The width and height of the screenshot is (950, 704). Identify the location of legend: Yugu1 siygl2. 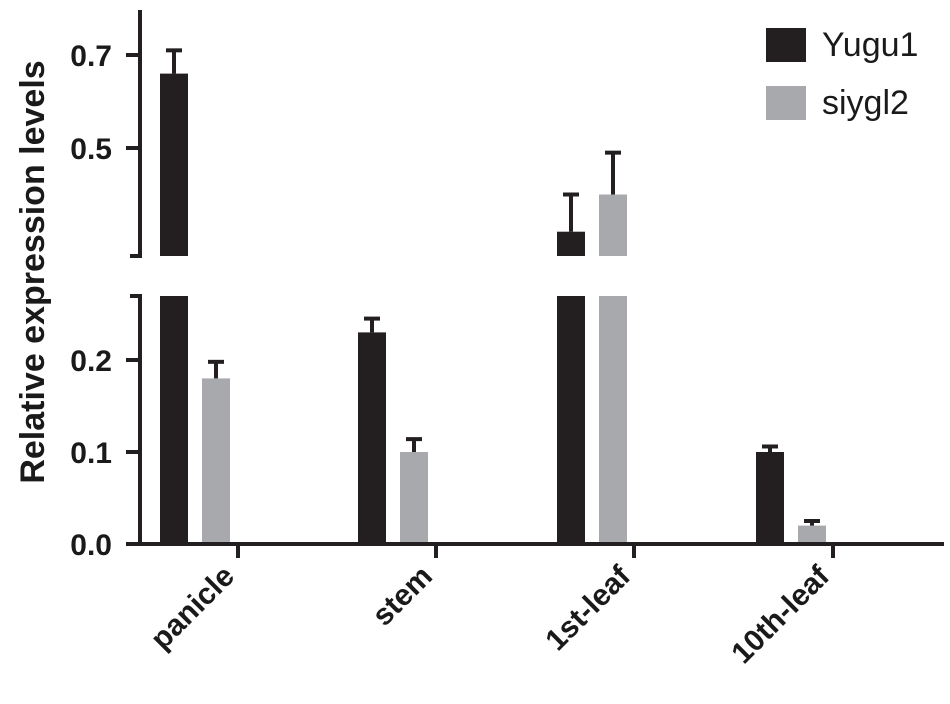
(842, 74).